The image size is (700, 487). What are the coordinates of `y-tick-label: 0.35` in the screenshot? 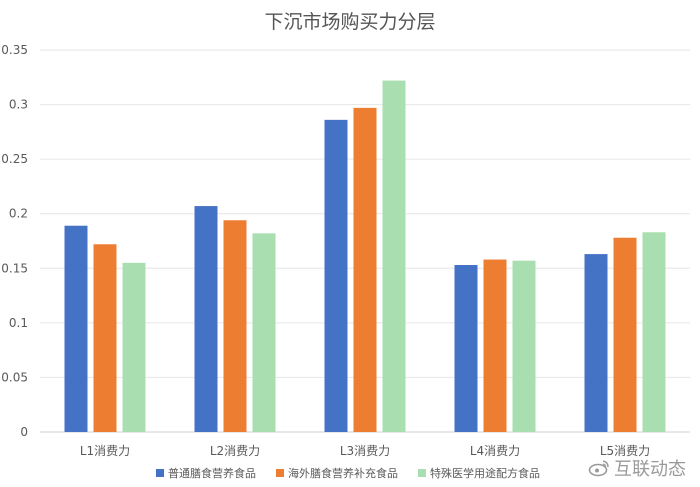 It's located at (14, 50).